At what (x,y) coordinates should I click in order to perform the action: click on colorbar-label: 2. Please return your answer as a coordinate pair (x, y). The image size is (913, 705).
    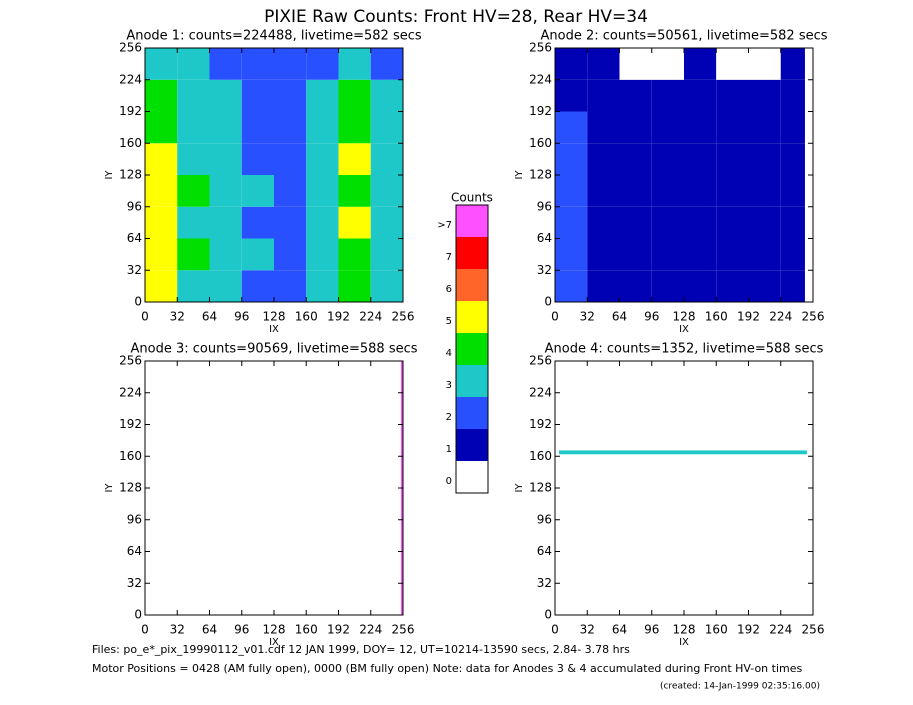
    Looking at the image, I should click on (449, 417).